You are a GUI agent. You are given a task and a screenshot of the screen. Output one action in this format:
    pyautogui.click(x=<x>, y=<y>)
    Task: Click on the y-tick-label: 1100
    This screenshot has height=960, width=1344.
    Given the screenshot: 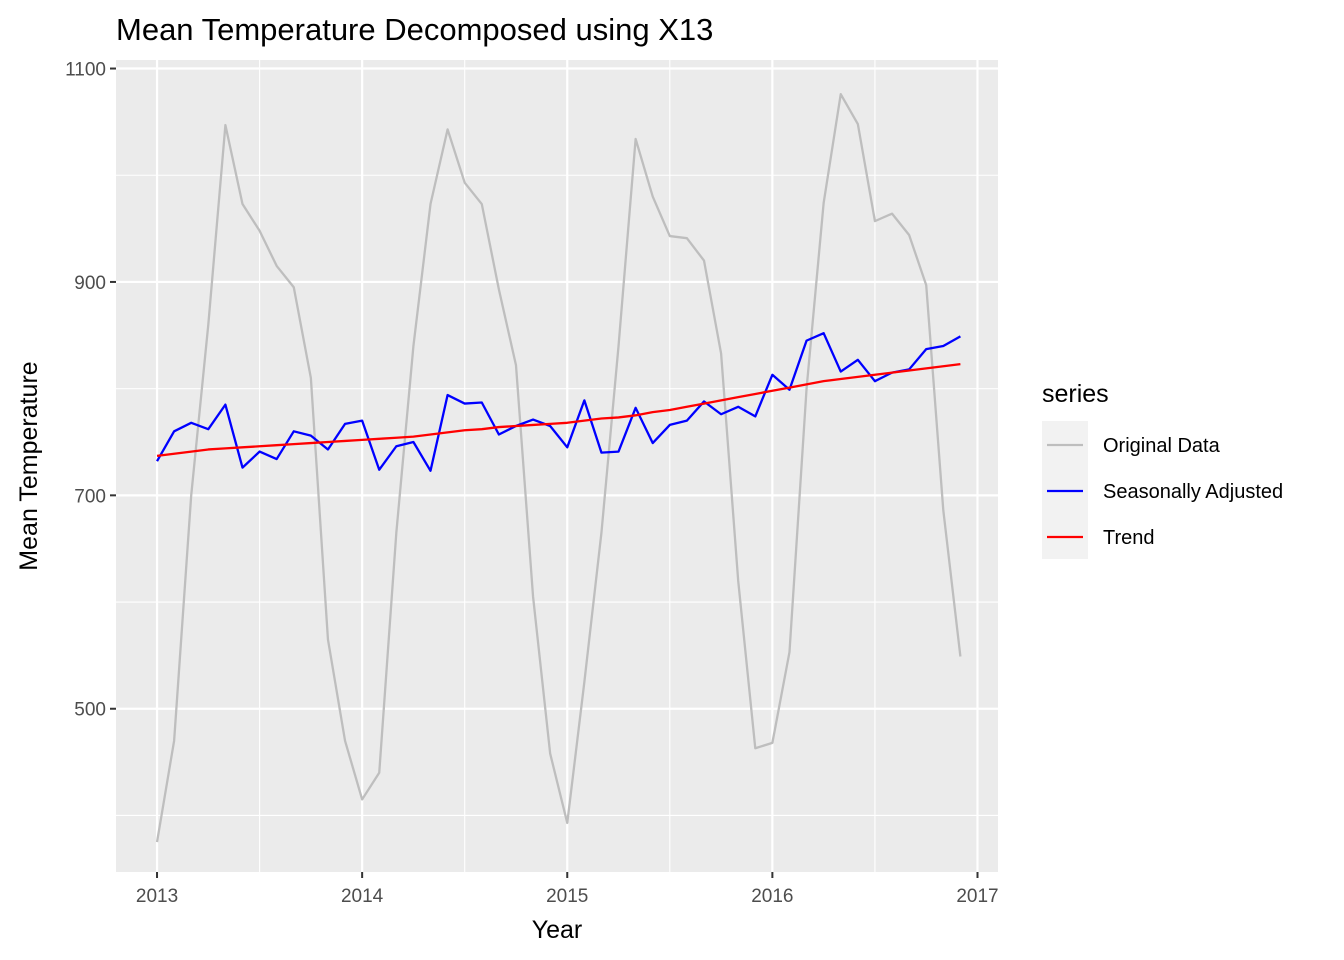 What is the action you would take?
    pyautogui.click(x=85, y=70)
    